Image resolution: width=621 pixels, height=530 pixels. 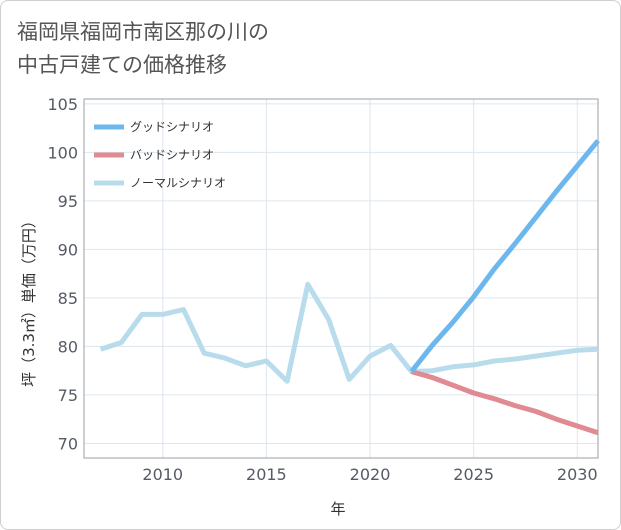 What do you see at coordinates (68, 201) in the screenshot?
I see `y-tick-label: 95` at bounding box center [68, 201].